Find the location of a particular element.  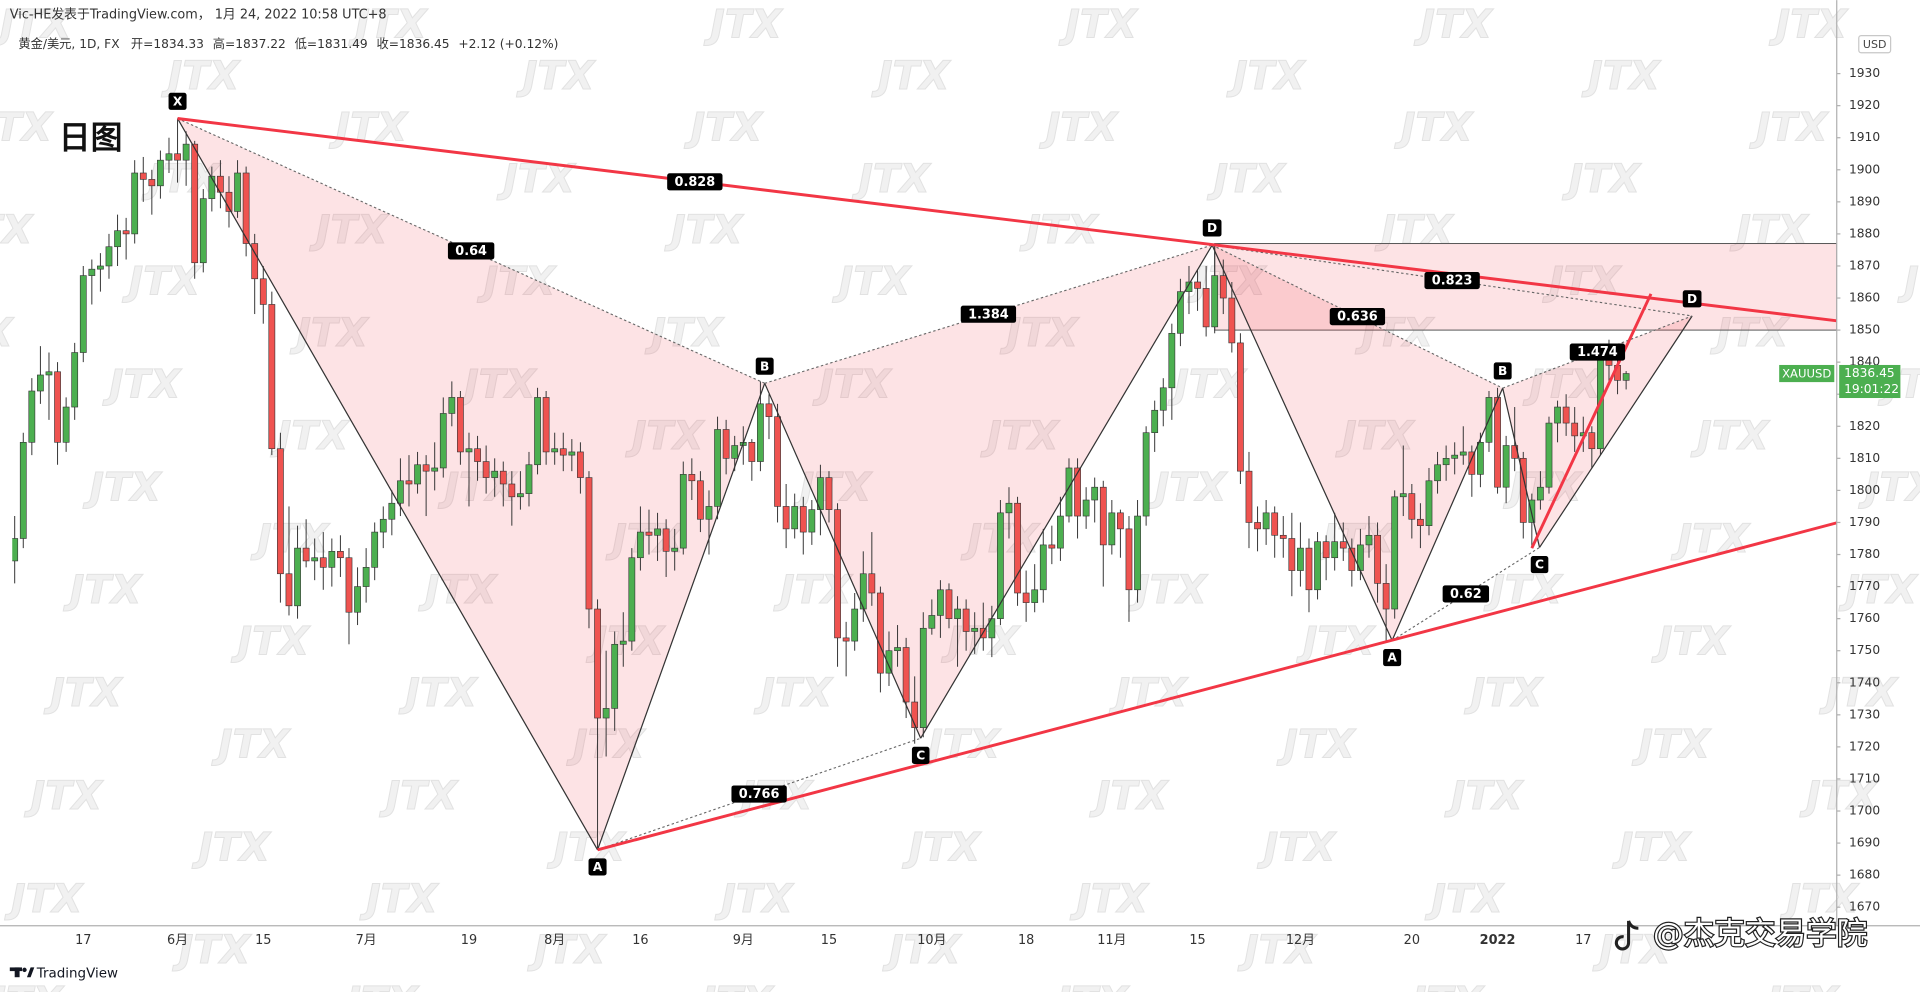

pattern-fill is located at coordinates (988, 492).